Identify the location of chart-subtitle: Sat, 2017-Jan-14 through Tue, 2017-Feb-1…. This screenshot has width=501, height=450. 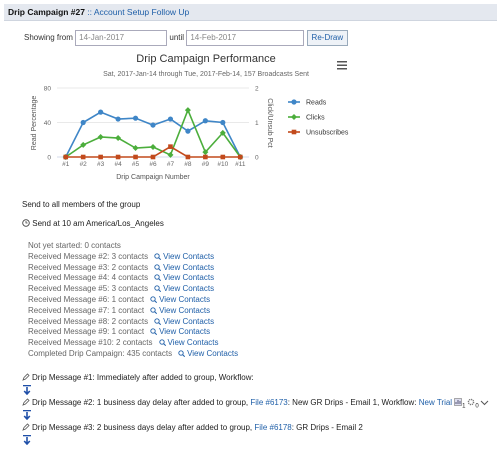
(206, 74).